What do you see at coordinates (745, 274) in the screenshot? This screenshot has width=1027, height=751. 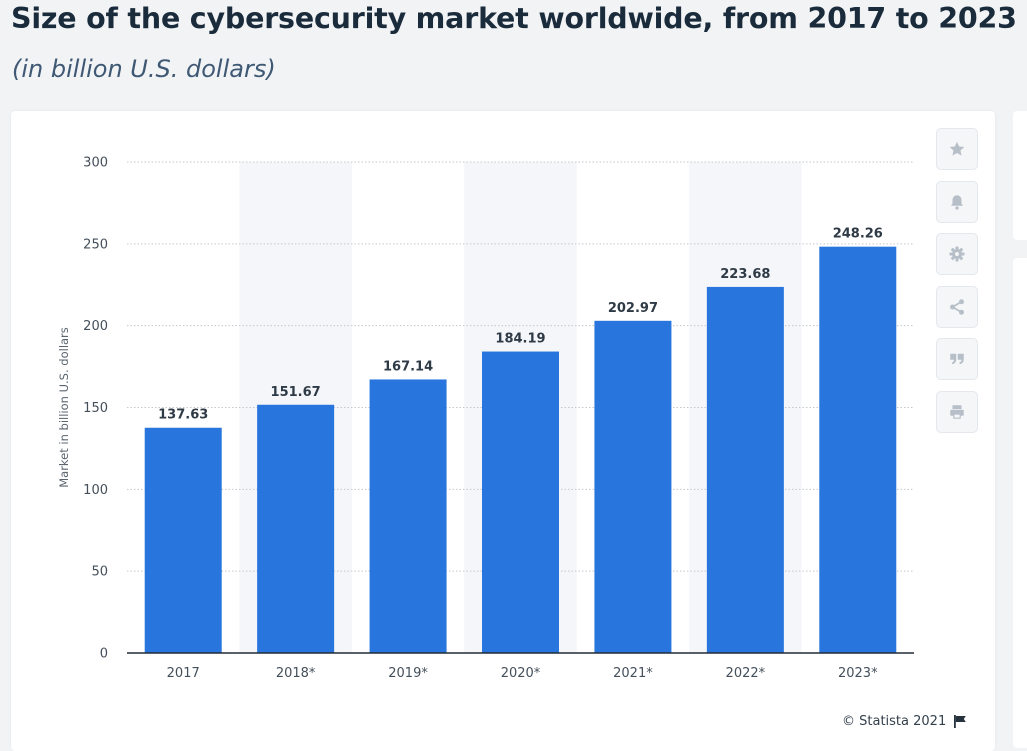 I see `data-label: 223.68` at bounding box center [745, 274].